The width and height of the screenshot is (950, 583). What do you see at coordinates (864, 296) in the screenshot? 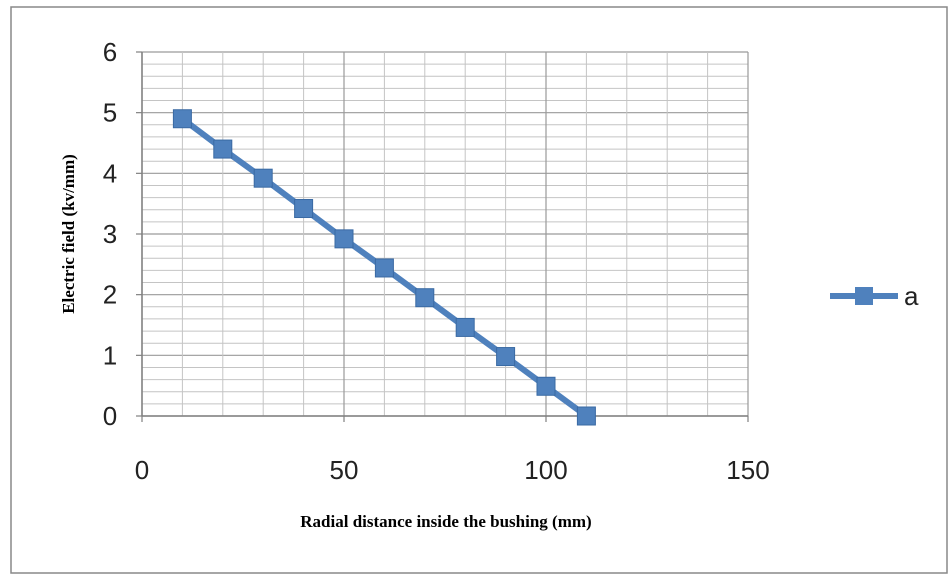
I see `legend-marker` at bounding box center [864, 296].